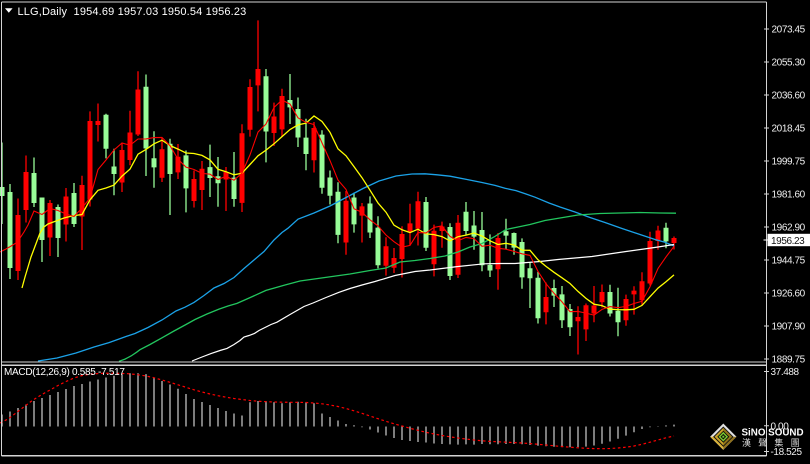  I want to click on svg-text: 1907.90, so click(789, 327).